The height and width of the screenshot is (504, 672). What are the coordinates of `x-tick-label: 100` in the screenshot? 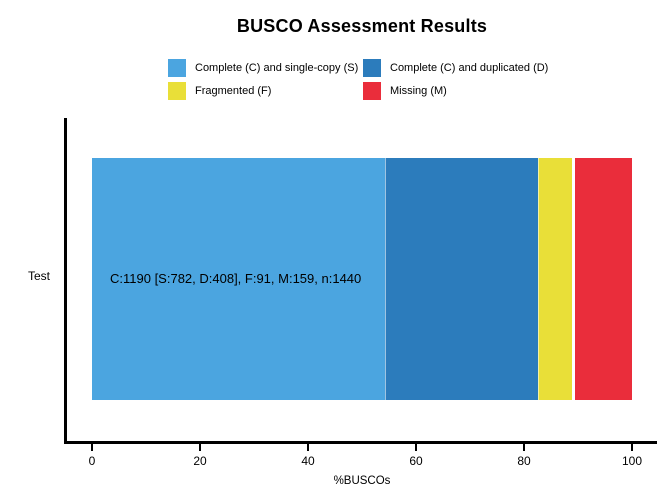 It's located at (632, 461).